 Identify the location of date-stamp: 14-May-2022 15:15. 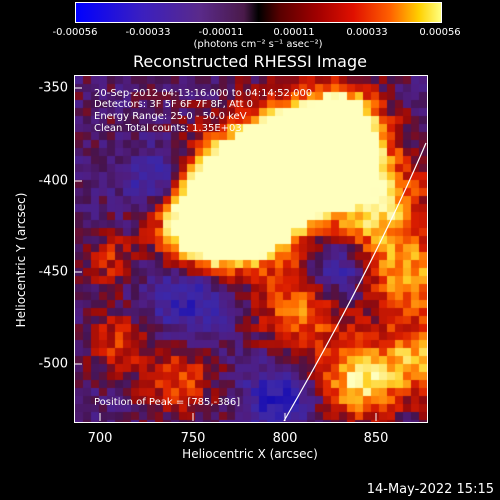
(430, 489).